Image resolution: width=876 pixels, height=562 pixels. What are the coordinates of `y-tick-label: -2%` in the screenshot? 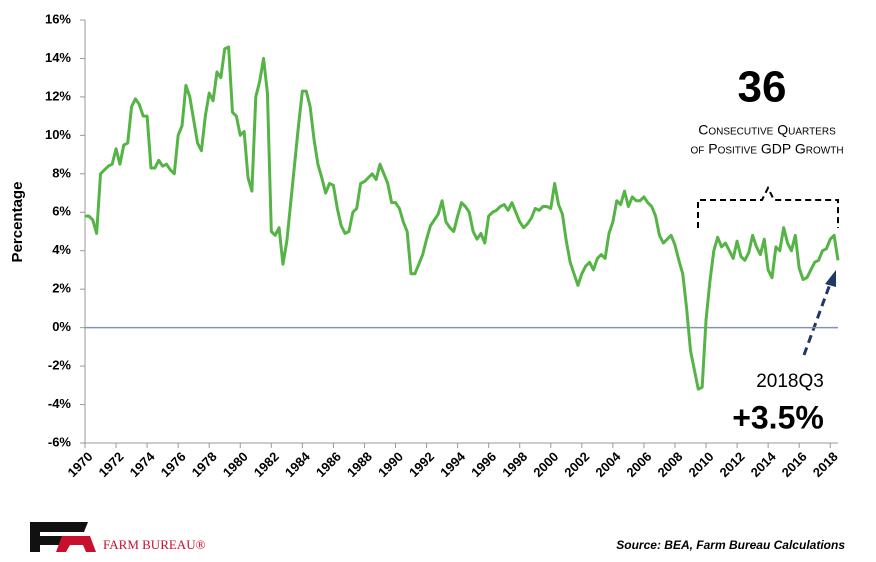 It's located at (60, 365).